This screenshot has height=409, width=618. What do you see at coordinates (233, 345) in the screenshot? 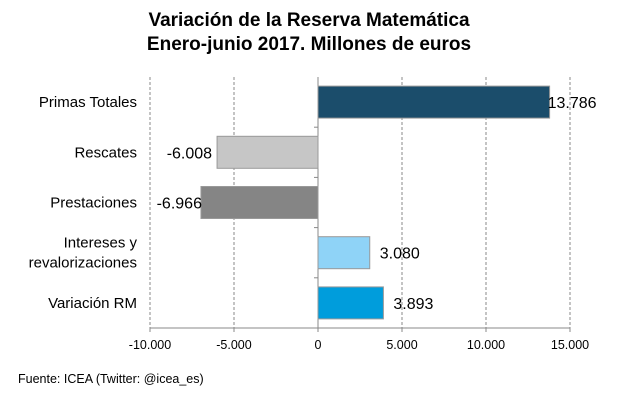
I see `x-tick-label: -5.000` at bounding box center [233, 345].